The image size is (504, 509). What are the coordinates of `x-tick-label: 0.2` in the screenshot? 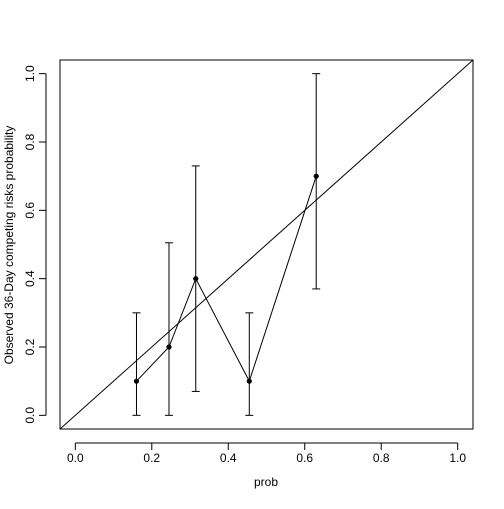 It's located at (151, 458).